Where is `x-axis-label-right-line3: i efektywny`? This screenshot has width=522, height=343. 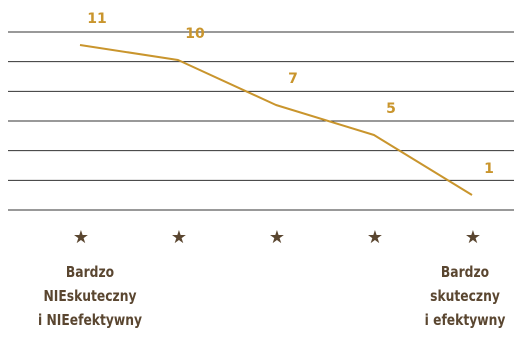
x-axis-label-right-line3: i efektywny is located at coordinates (465, 320).